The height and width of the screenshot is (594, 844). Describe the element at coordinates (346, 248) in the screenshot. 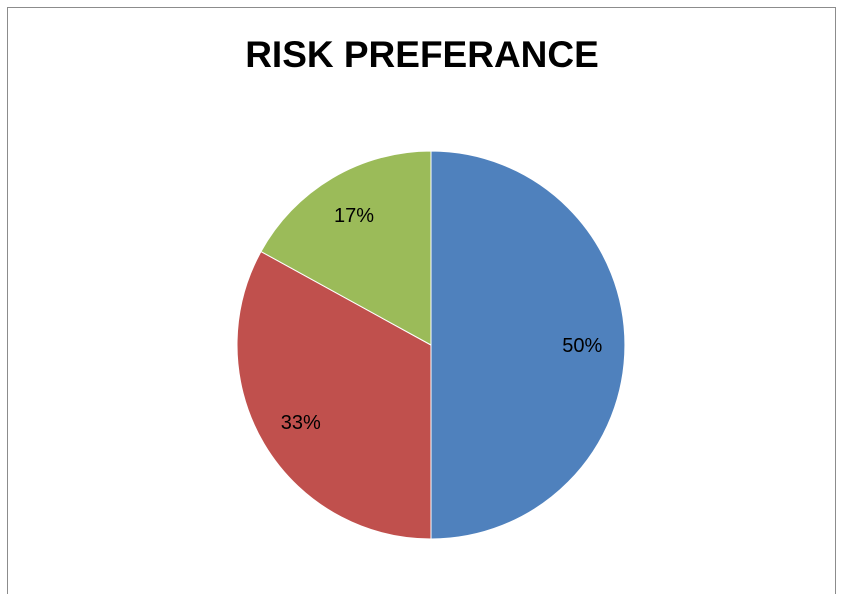

I see `pie-slice-17pct` at that location.